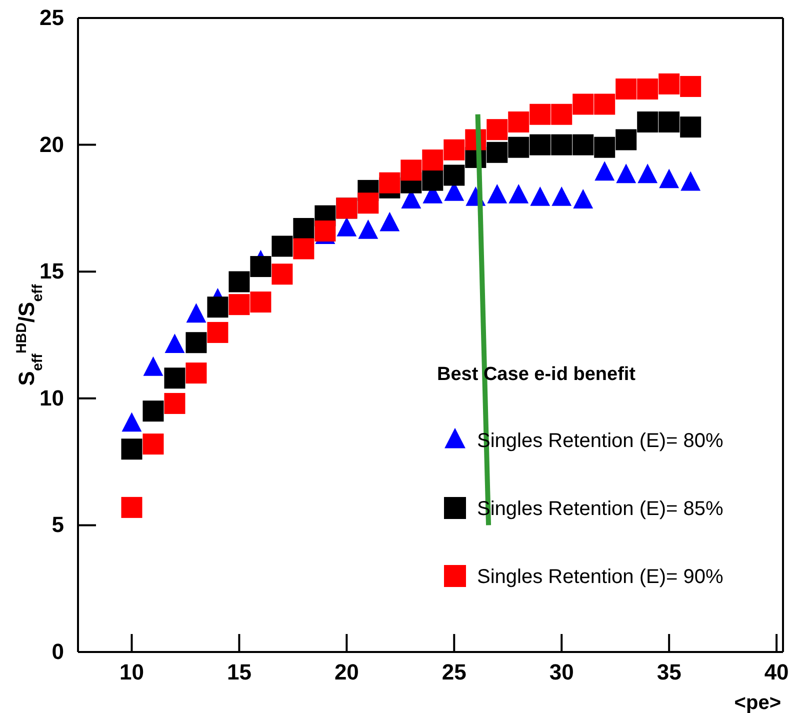 The image size is (790, 713). Describe the element at coordinates (131, 672) in the screenshot. I see `x-tick-label: 10` at that location.